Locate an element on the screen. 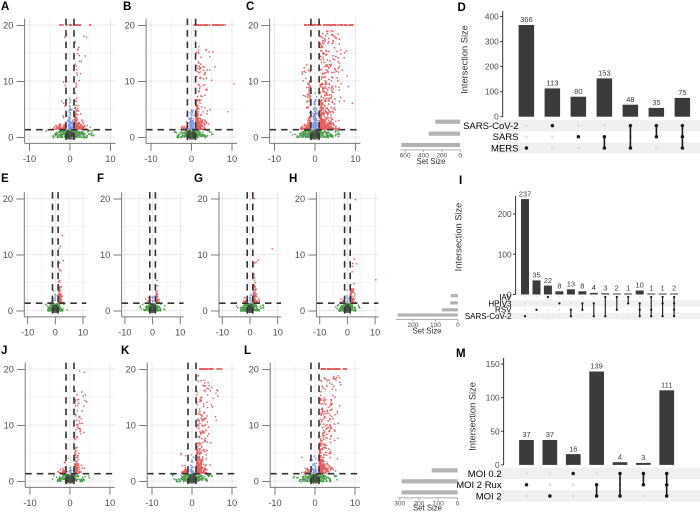 This screenshot has width=700, height=512. svg-text: 111 is located at coordinates (666, 385).